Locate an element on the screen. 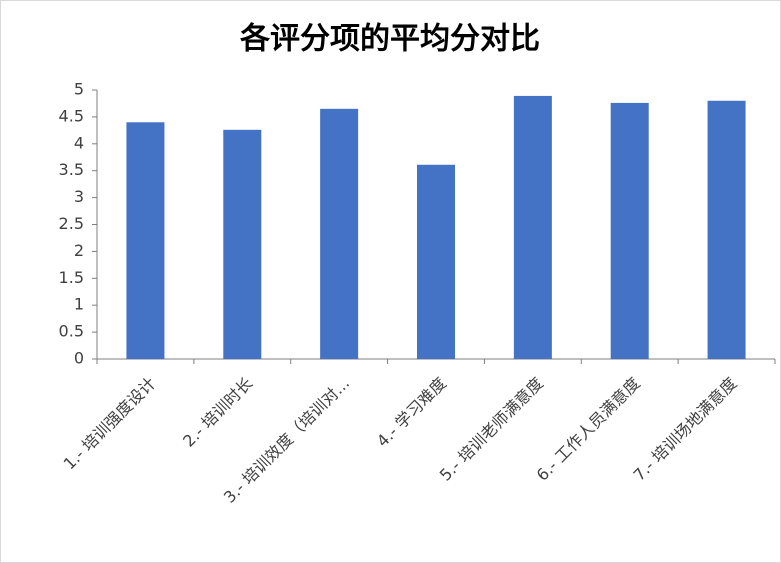  y-tick-label: 2 is located at coordinates (79, 250).